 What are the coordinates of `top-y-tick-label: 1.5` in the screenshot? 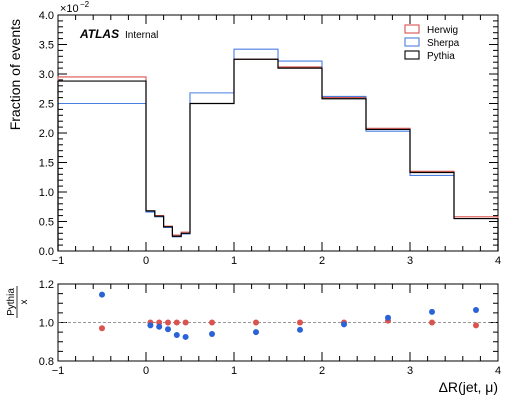 It's located at (46, 164).